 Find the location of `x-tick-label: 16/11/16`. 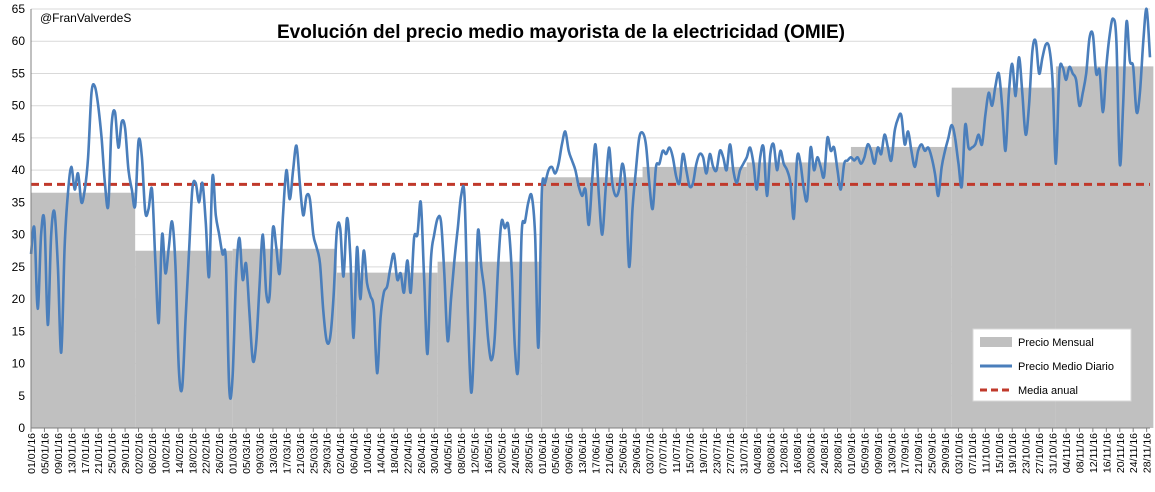

x-tick-label: 16/11/16 is located at coordinates (1107, 453).